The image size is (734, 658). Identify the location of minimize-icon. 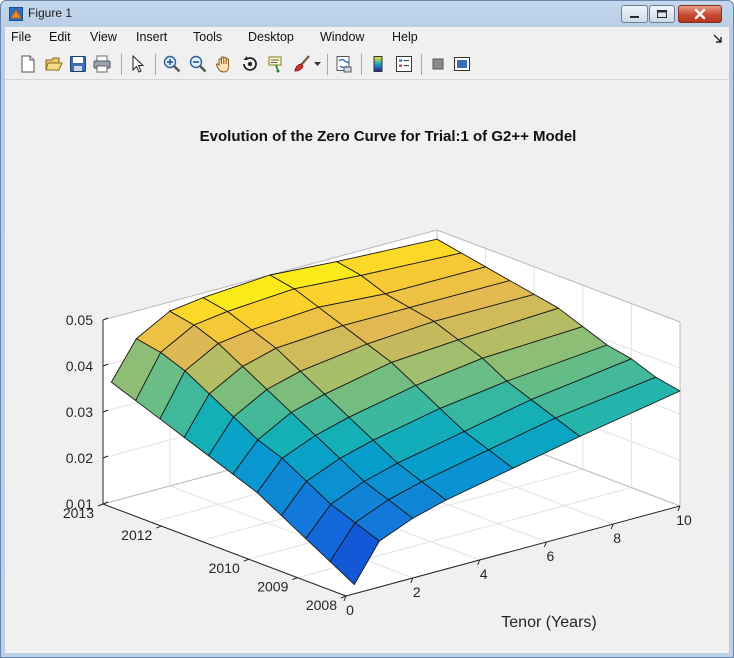
(634, 17).